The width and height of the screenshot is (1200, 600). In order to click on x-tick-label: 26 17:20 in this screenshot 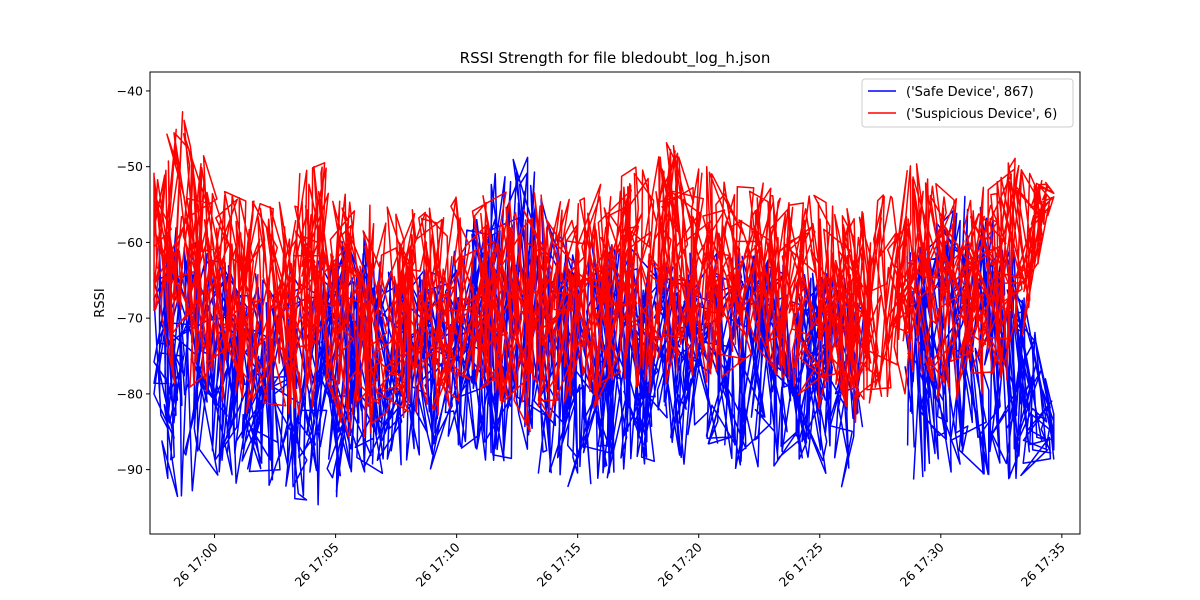, I will do `click(680, 564)`.